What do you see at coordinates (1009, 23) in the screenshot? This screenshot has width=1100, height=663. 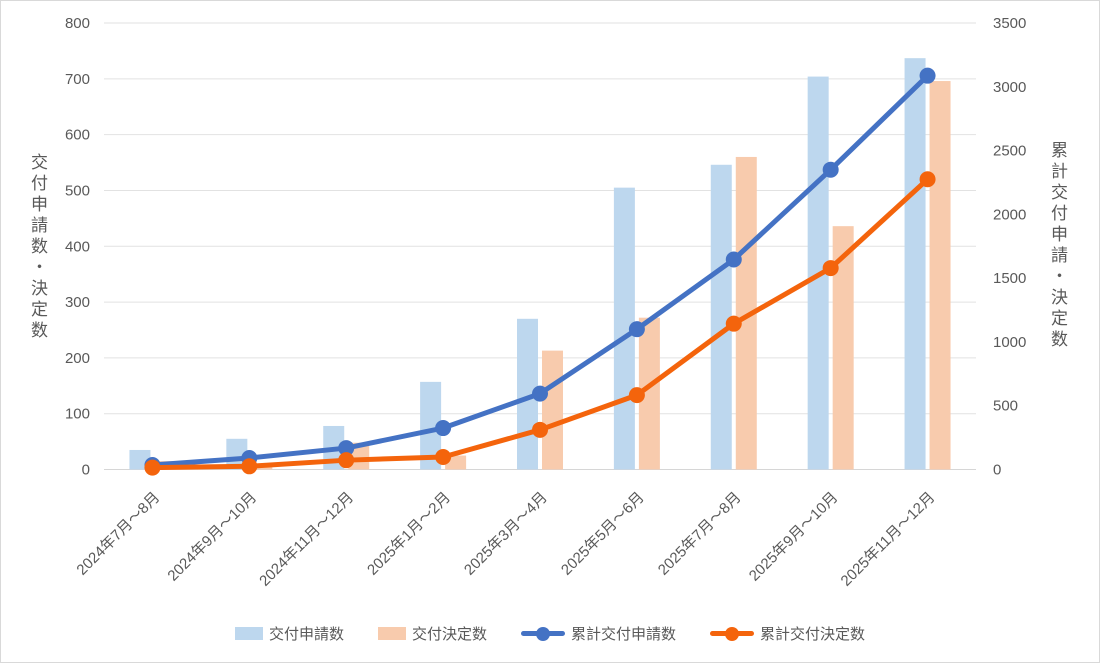 I see `right-axis-tick-label: 3500` at bounding box center [1009, 23].